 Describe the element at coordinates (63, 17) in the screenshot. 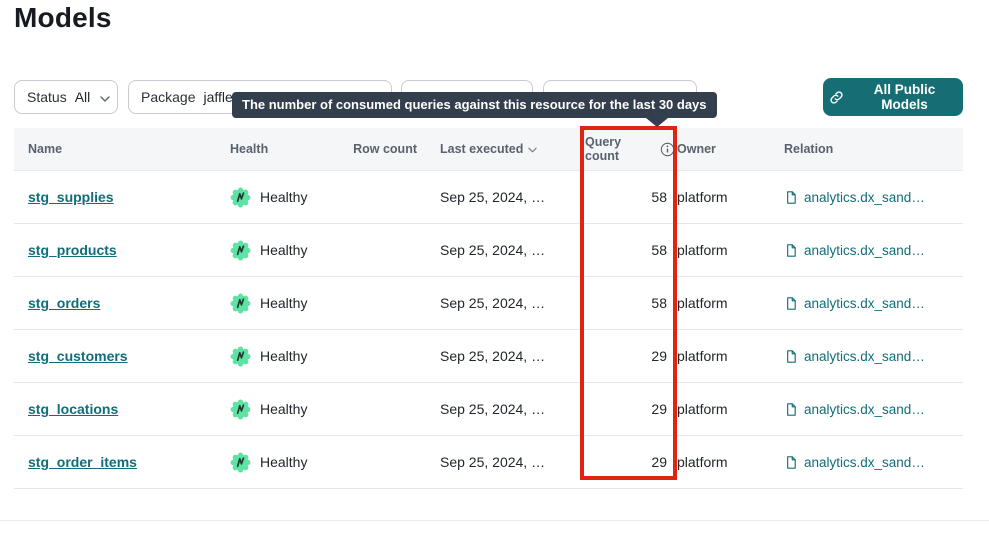

I see `page-title: Models` at that location.